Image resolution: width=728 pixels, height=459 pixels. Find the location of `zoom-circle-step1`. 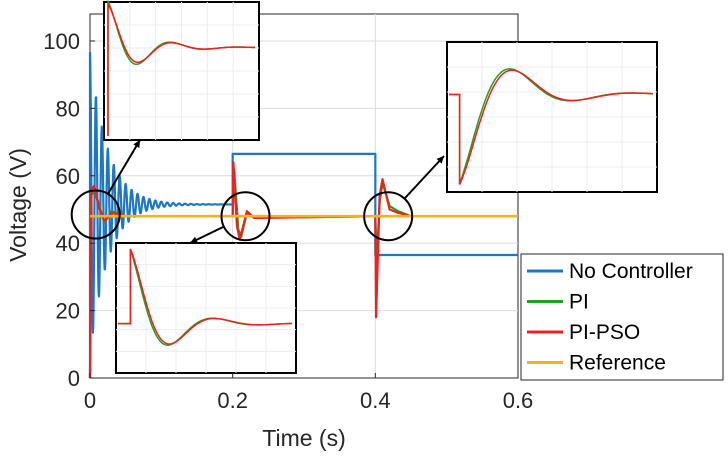

zoom-circle-step1 is located at coordinates (245, 216).